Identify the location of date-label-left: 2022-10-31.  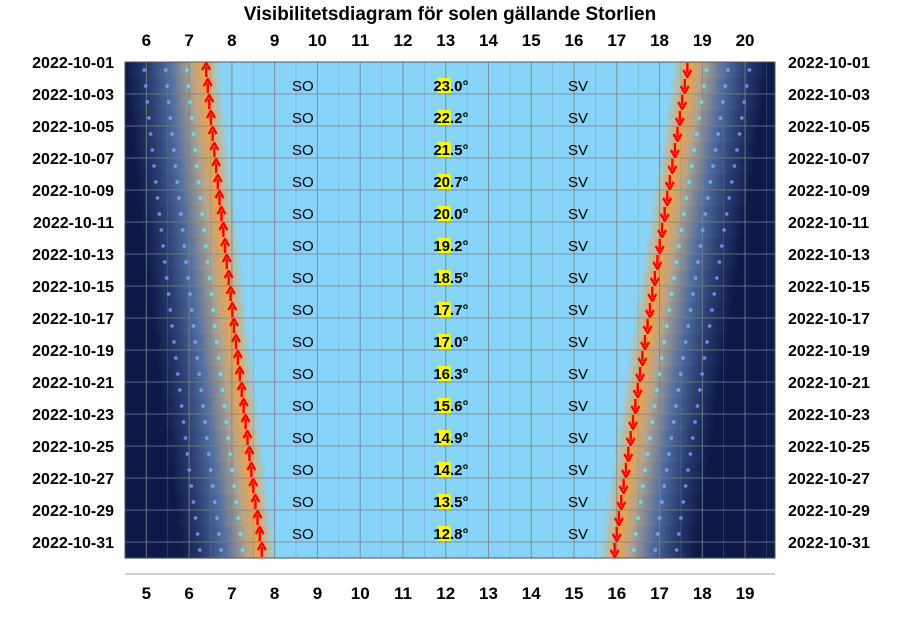
(73, 543).